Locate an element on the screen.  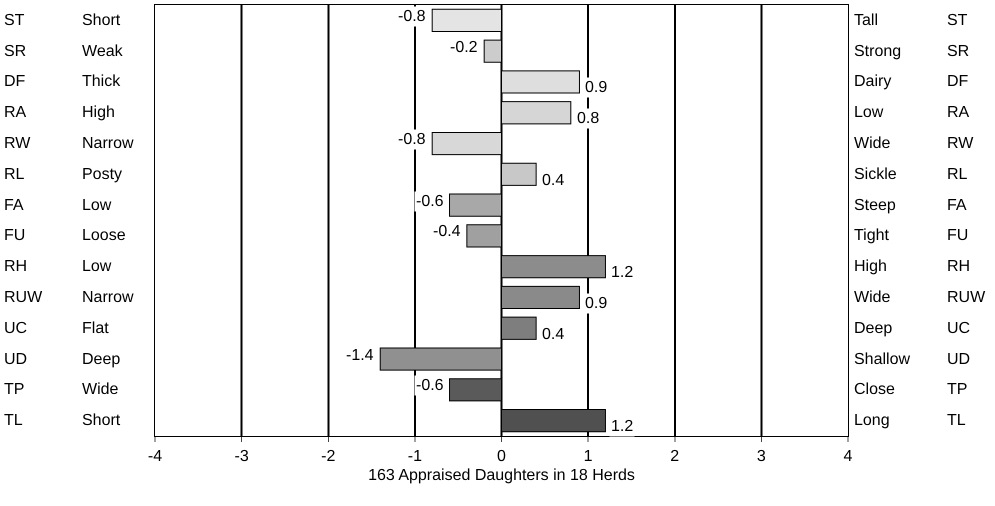
y2-tick-label: RW is located at coordinates (18, 143).